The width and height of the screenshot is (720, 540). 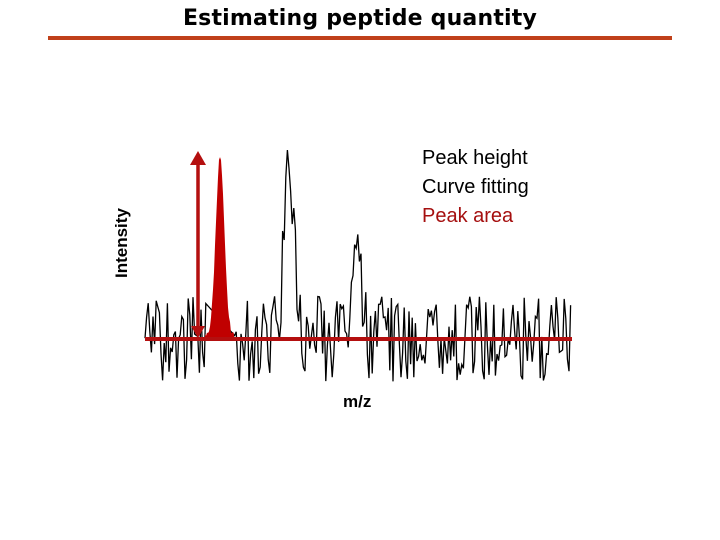 What do you see at coordinates (357, 401) in the screenshot?
I see `x-axis-label: m/z` at bounding box center [357, 401].